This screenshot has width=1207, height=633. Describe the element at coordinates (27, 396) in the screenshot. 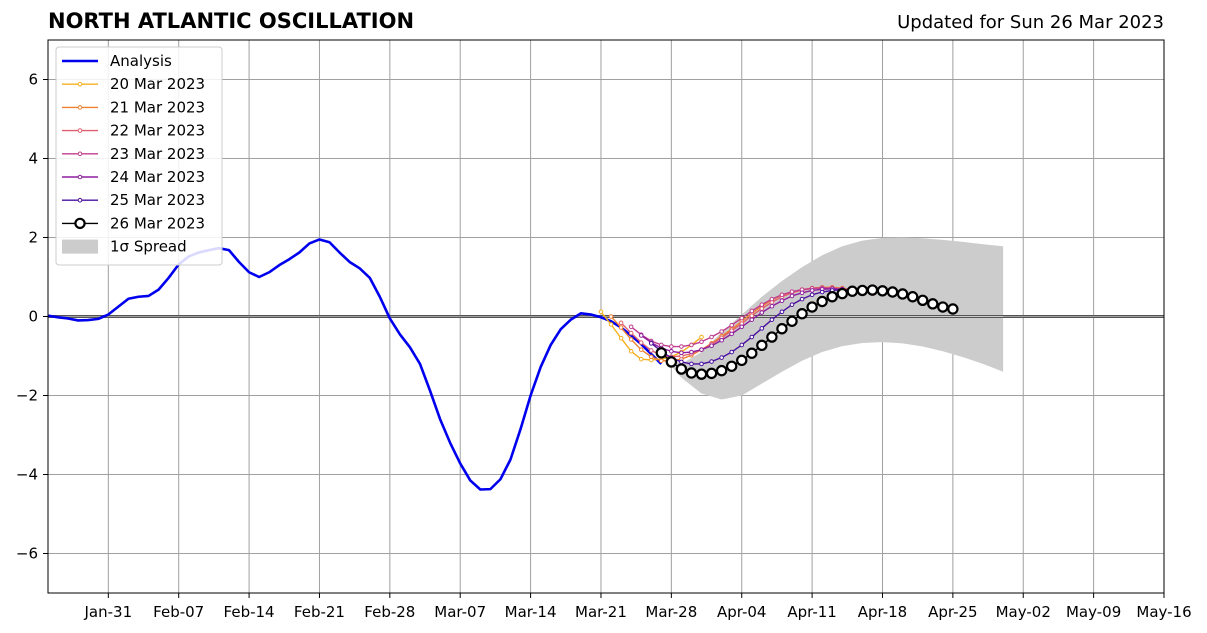

I see `y-tick-label: −2` at that location.